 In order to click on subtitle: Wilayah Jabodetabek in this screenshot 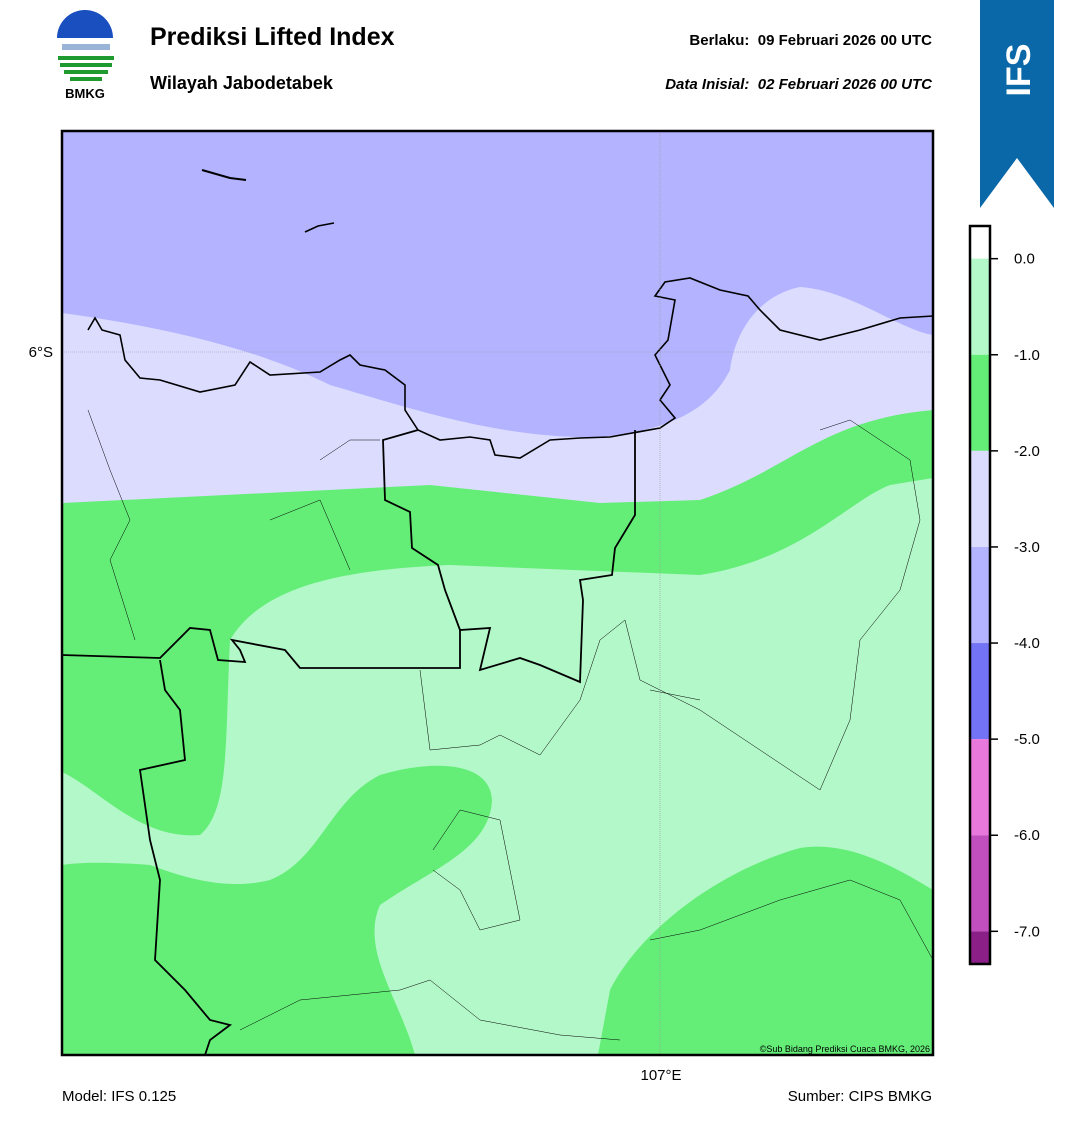, I will do `click(242, 83)`.